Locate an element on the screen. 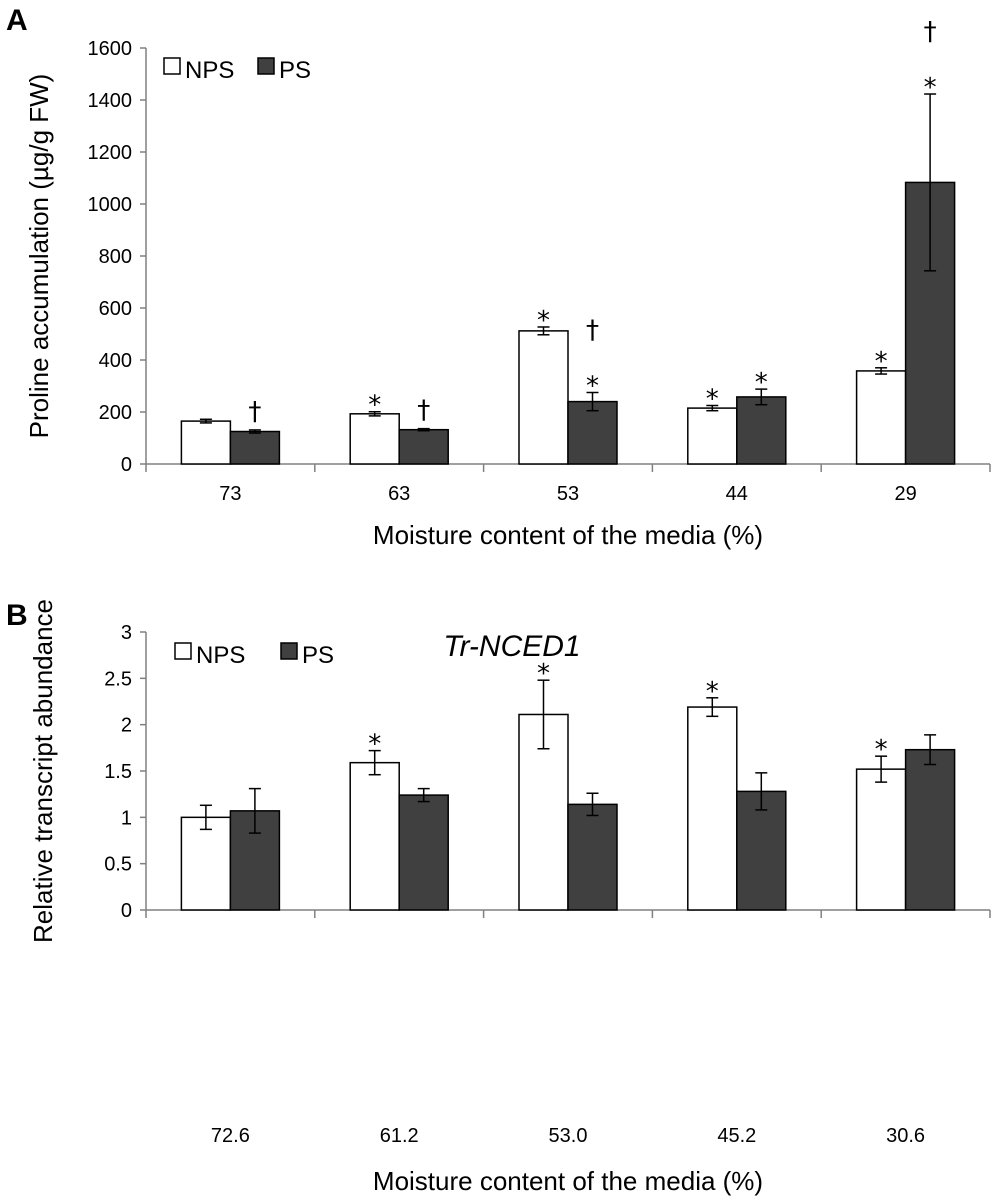  panel-b-y-tick-label-4: 2 is located at coordinates (126, 726).